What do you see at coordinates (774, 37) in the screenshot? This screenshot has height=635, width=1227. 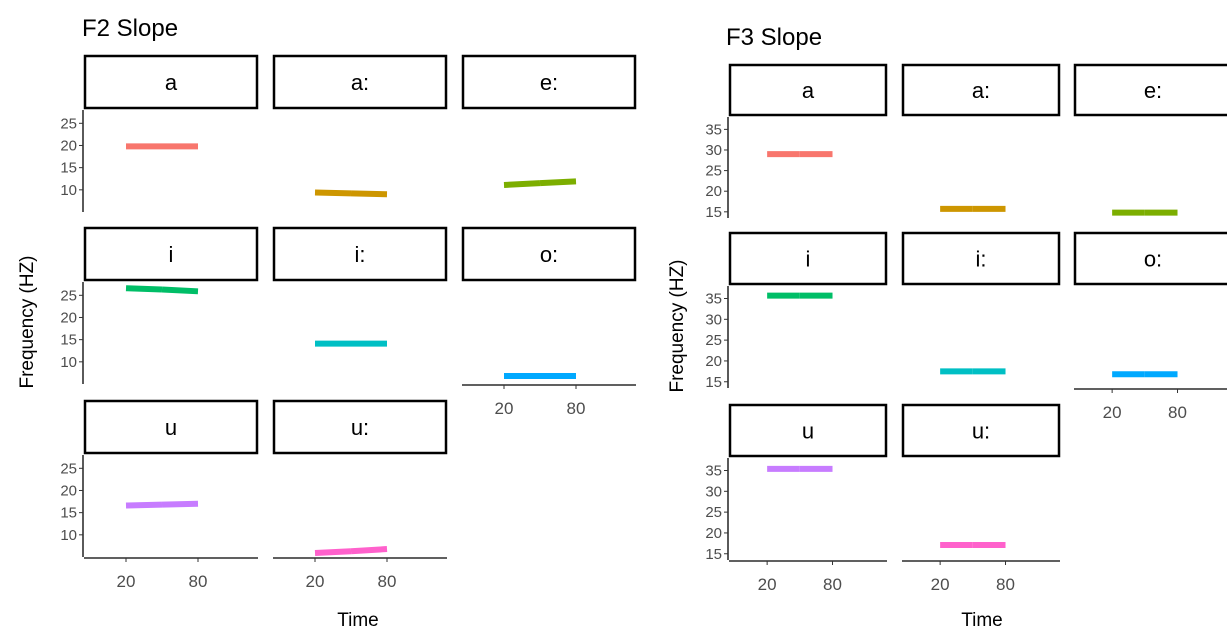 I see `chart-title: F3 Slope` at bounding box center [774, 37].